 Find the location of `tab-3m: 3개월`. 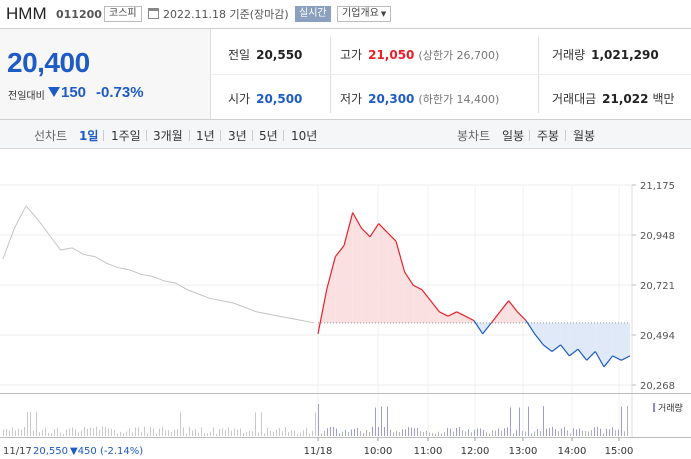

tab-3m: 3개월 is located at coordinates (168, 136).